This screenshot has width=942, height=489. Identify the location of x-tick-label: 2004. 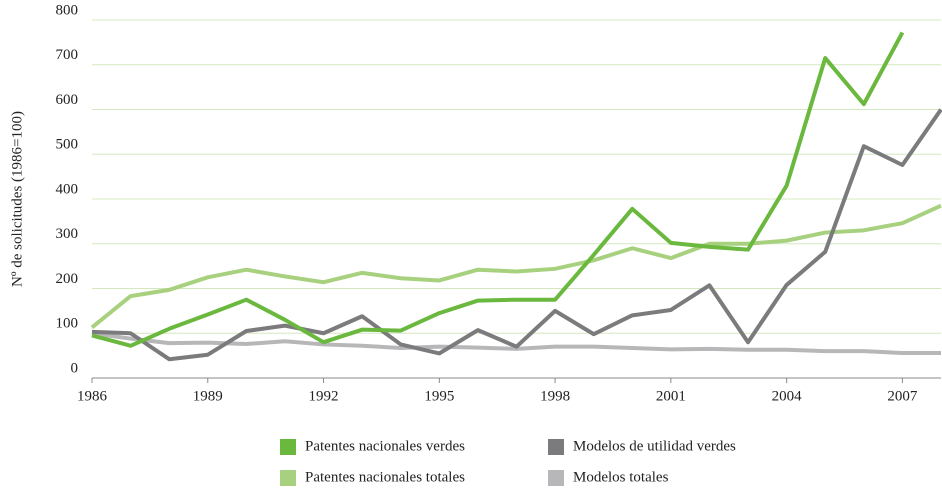
(787, 396).